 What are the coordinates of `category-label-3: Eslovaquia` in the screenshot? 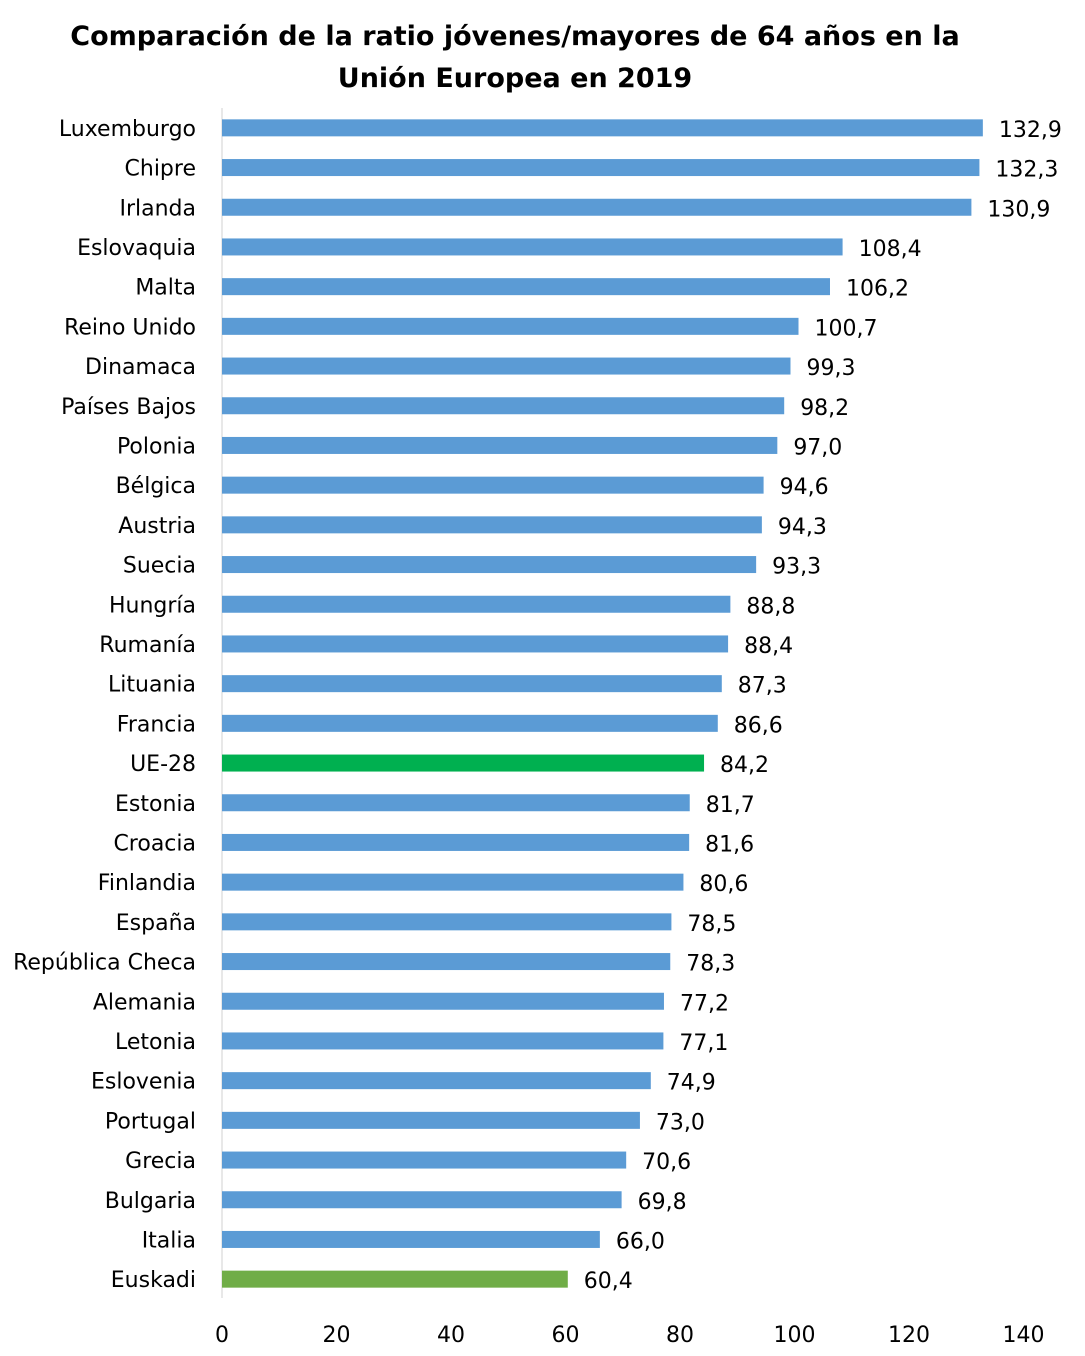 It's located at (136, 248).